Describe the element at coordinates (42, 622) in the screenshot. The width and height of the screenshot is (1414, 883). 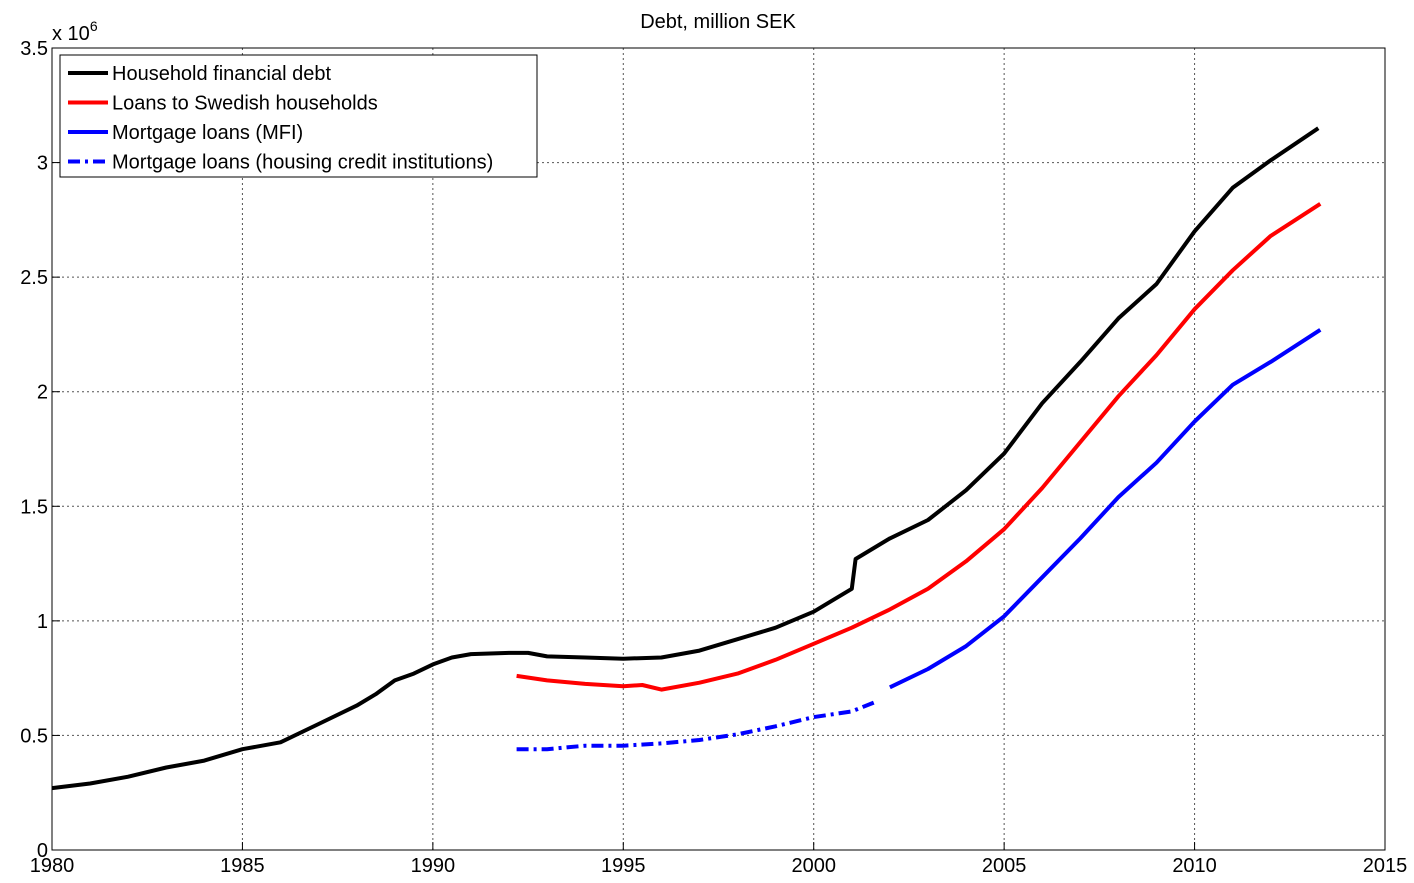
I see `y-tick-label: 1` at that location.